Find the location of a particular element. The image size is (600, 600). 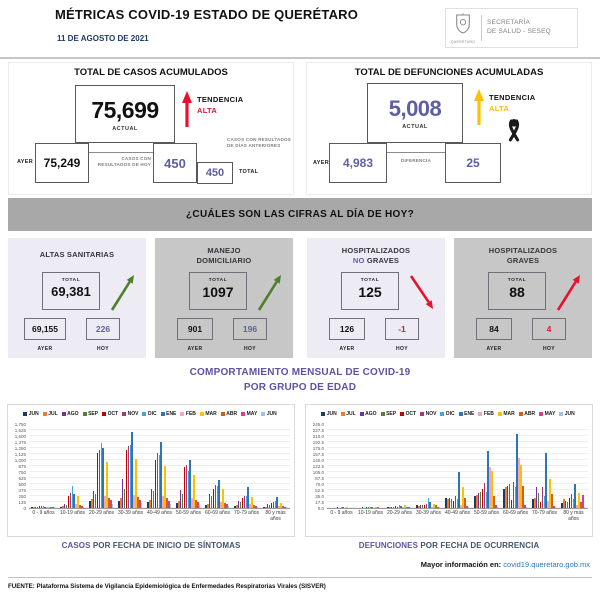

hoy-box: 226 is located at coordinates (103, 329).